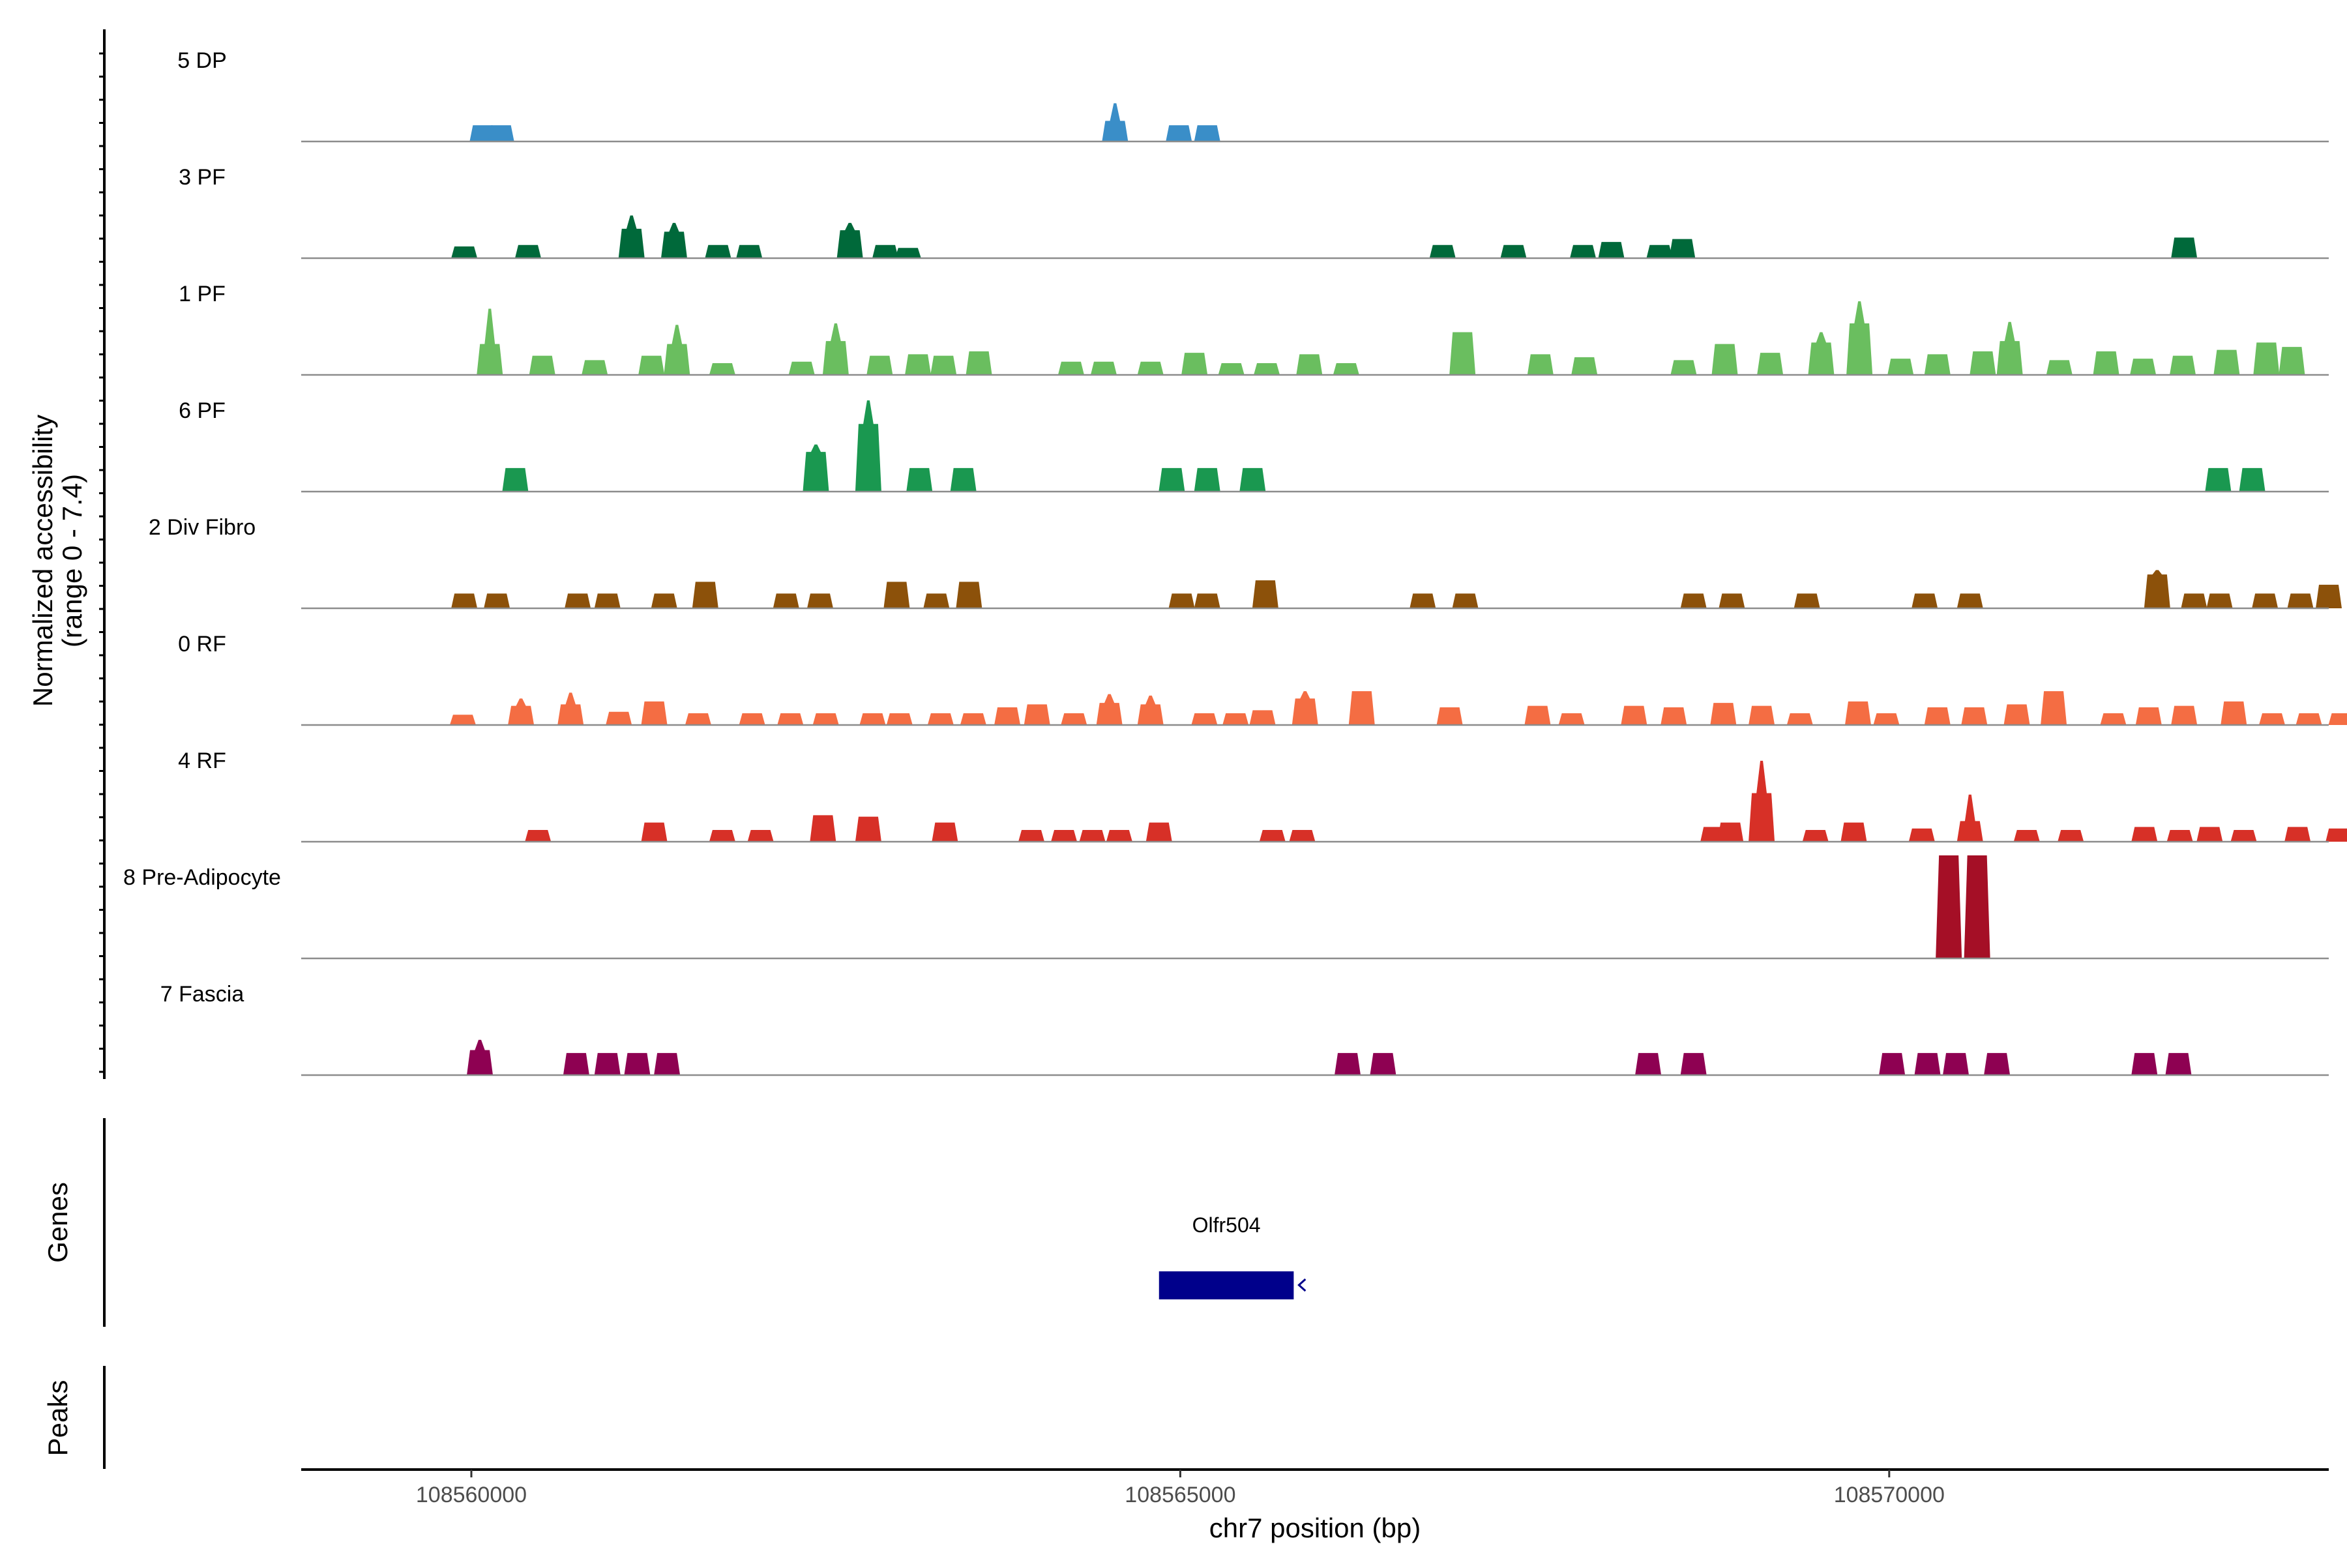 Image resolution: width=2347 pixels, height=1568 pixels. What do you see at coordinates (1253, 96) in the screenshot?
I see `track-0: 5 DP` at bounding box center [1253, 96].